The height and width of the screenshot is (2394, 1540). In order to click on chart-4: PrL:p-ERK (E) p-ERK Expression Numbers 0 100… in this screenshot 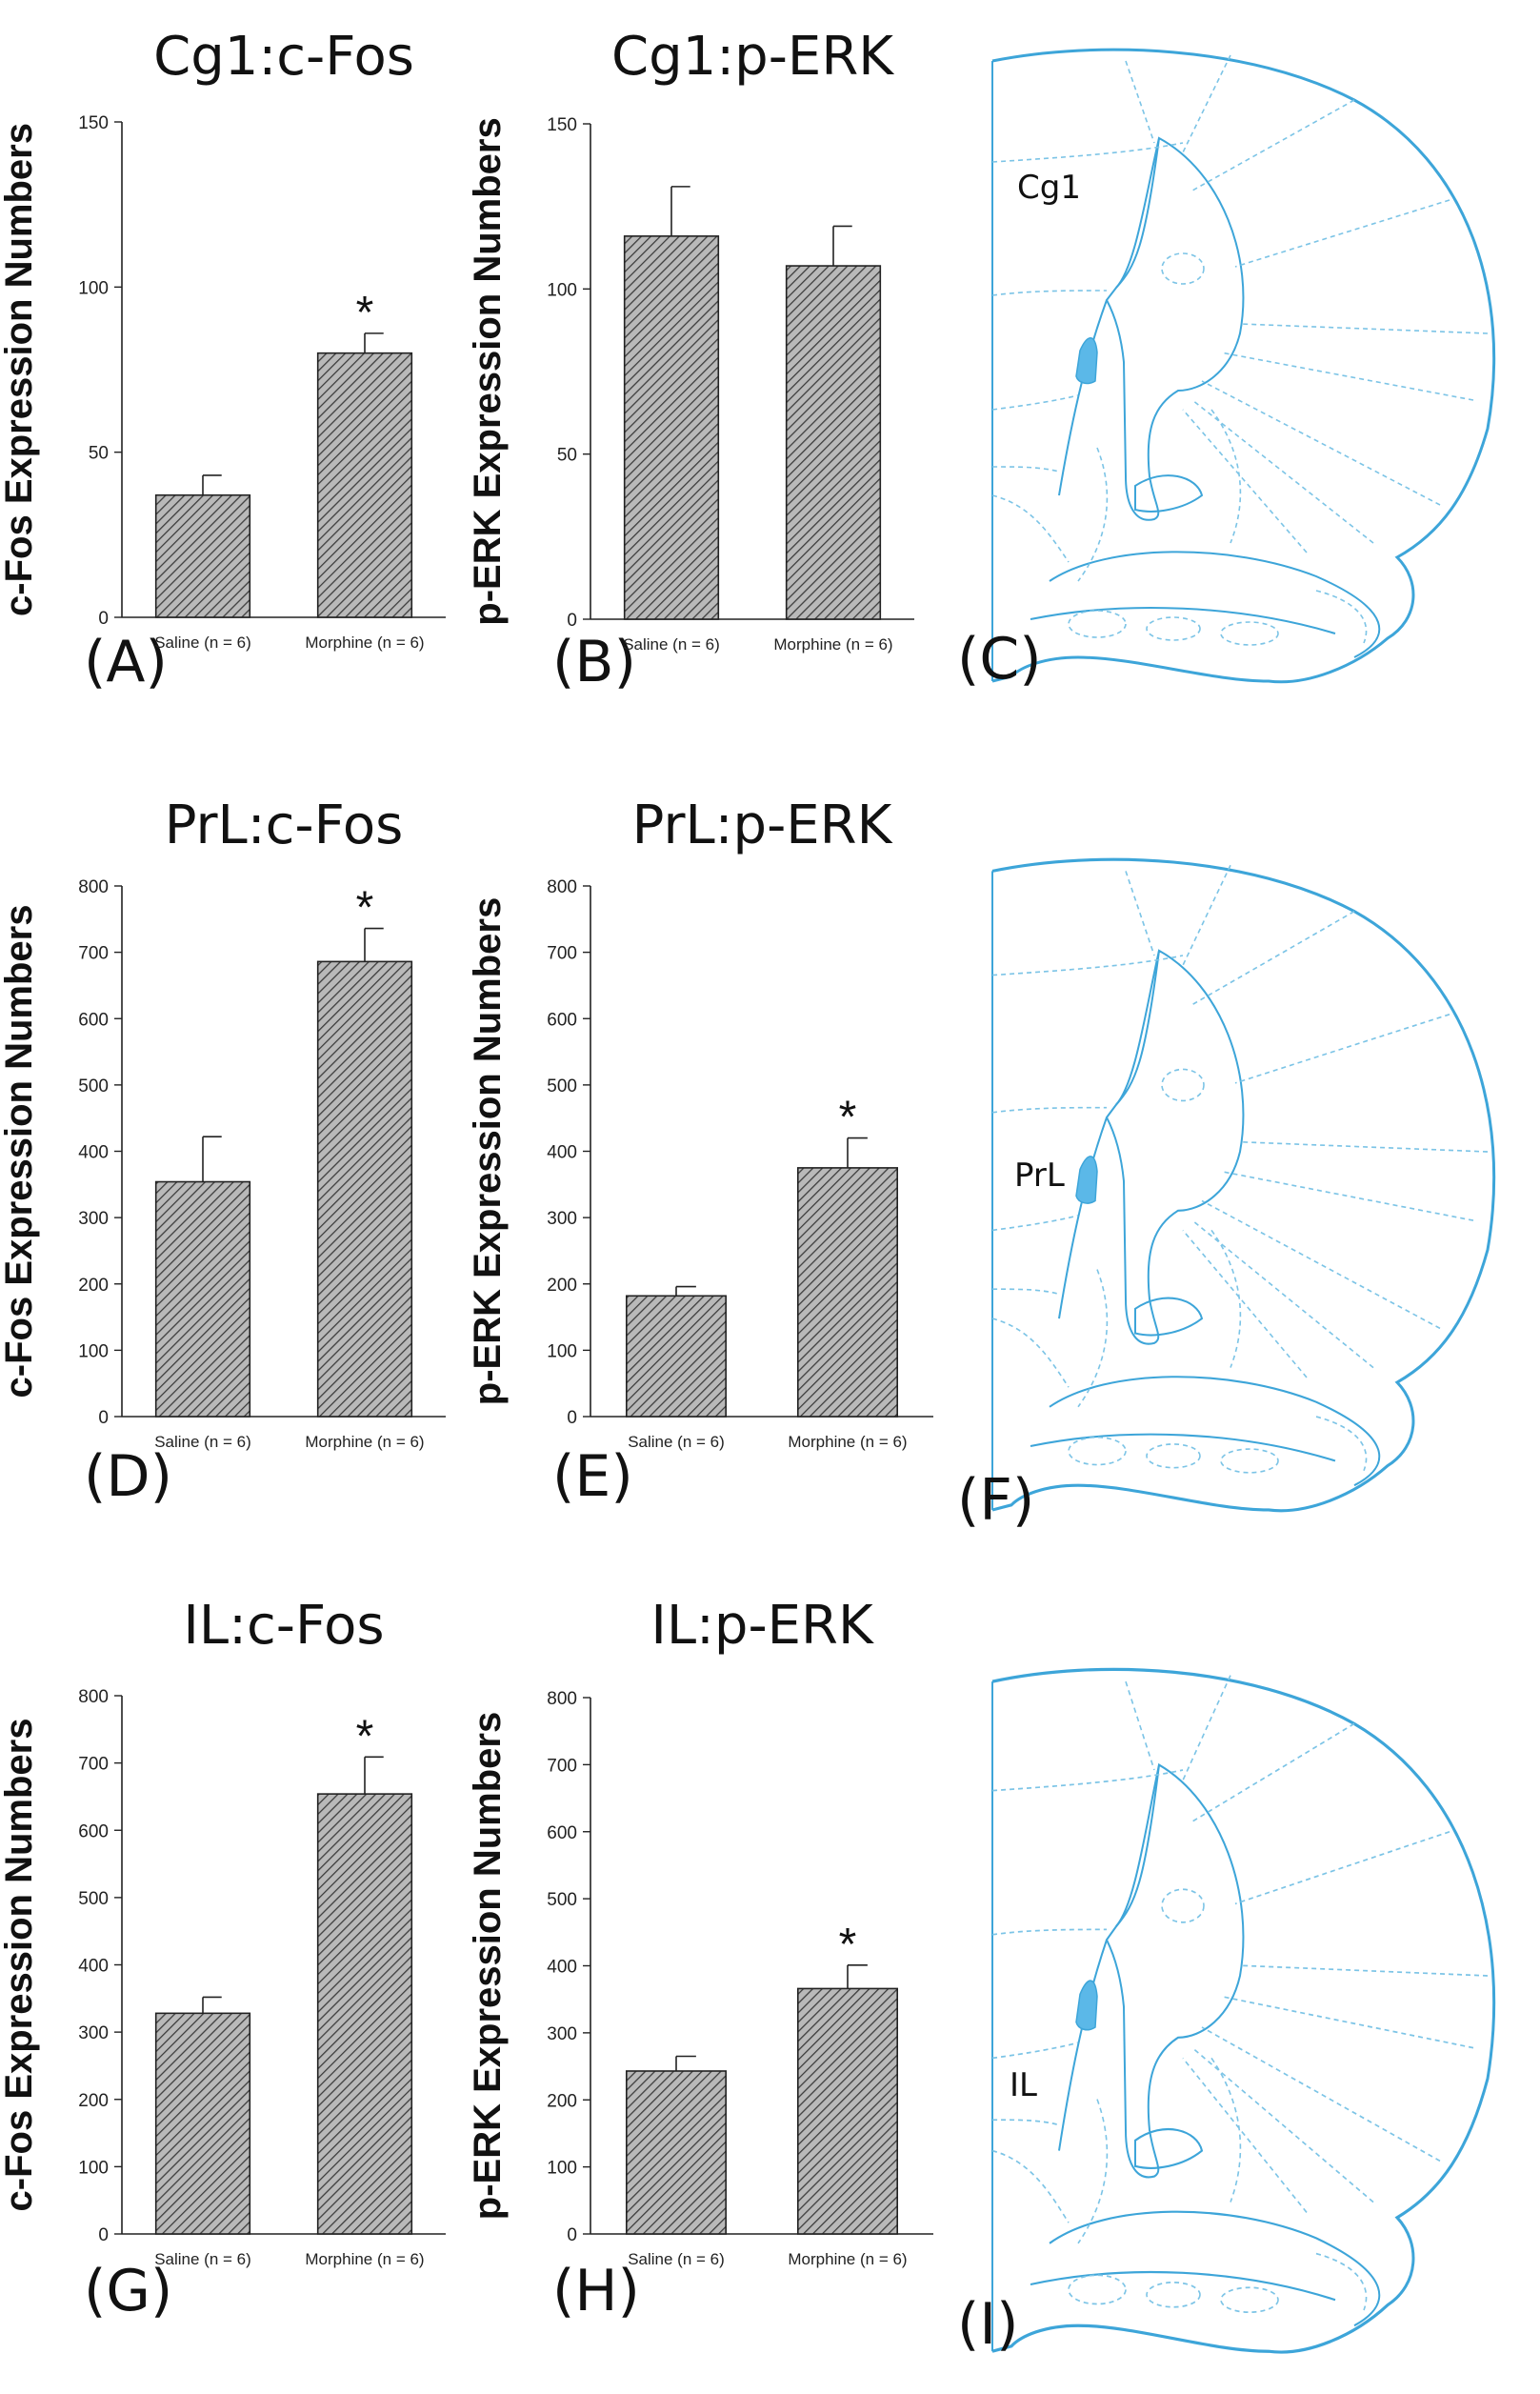, I will do `click(700, 1153)`.